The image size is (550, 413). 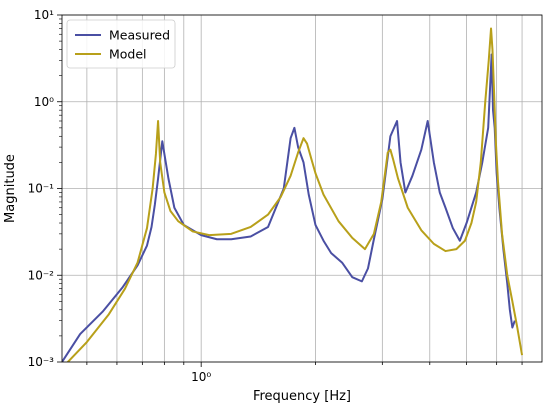 I want to click on x-axis-label: Frequency [Hz], so click(x=302, y=396).